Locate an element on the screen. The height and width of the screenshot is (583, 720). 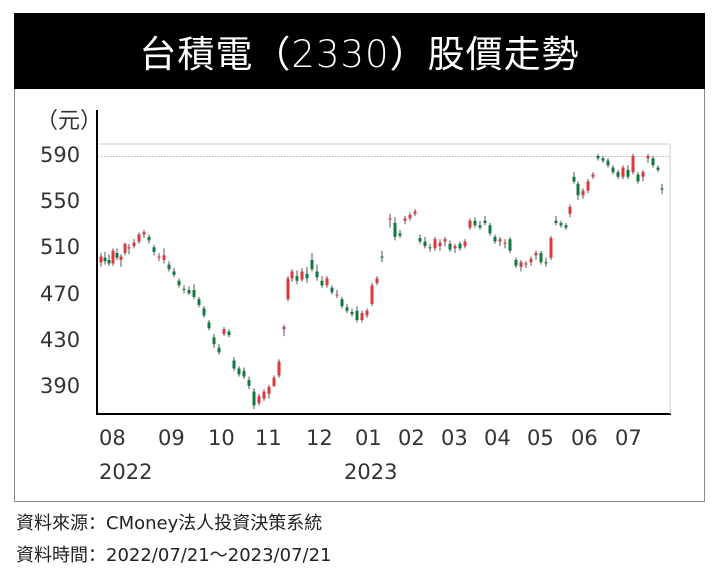
y-tick-label: 430 is located at coordinates (60, 340).